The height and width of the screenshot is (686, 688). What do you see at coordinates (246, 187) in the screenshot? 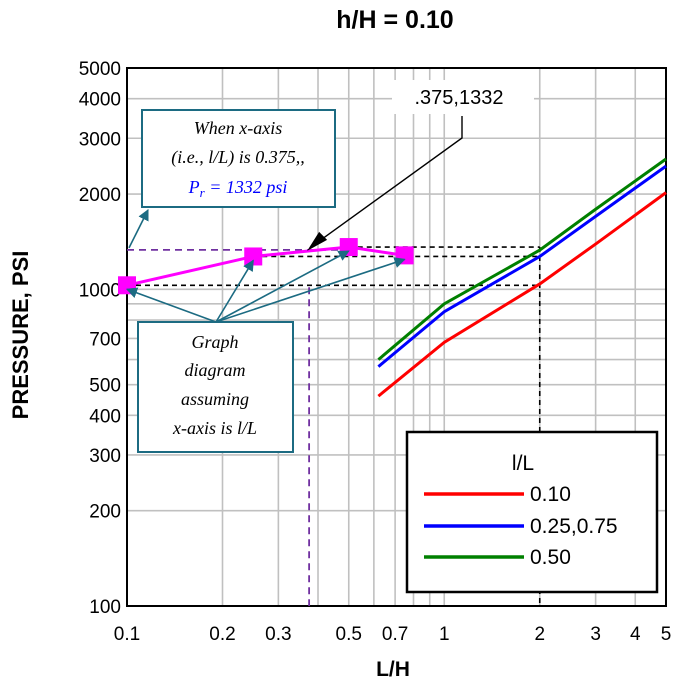
I see `note-value: = 1332 psi` at bounding box center [246, 187].